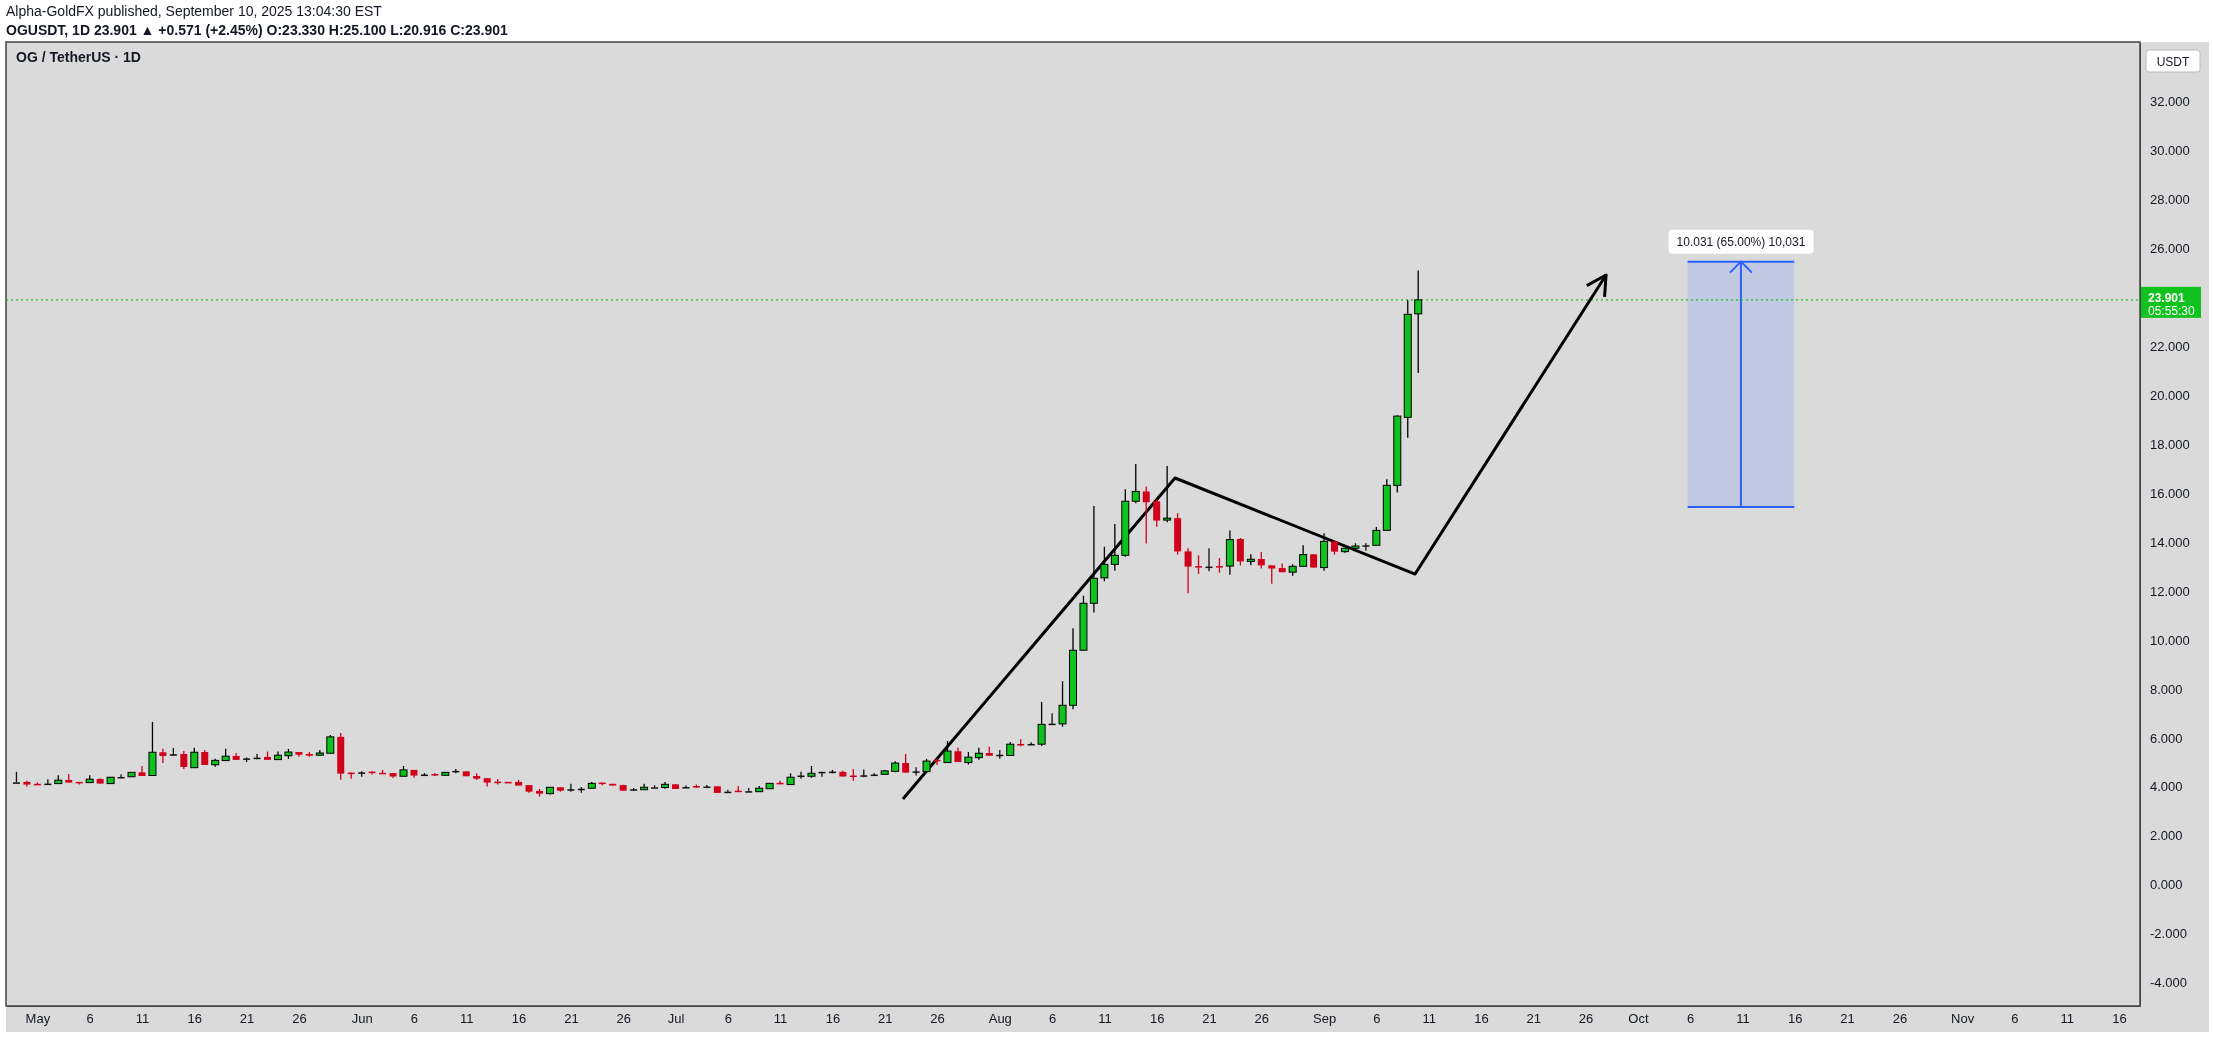  What do you see at coordinates (1963, 1019) in the screenshot?
I see `x-tick-label: Nov` at bounding box center [1963, 1019].